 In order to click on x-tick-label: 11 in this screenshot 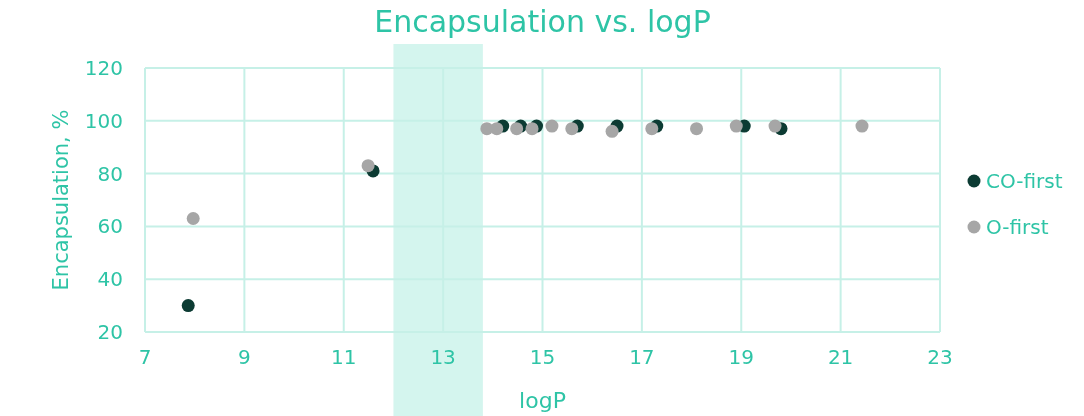, I will do `click(344, 357)`.